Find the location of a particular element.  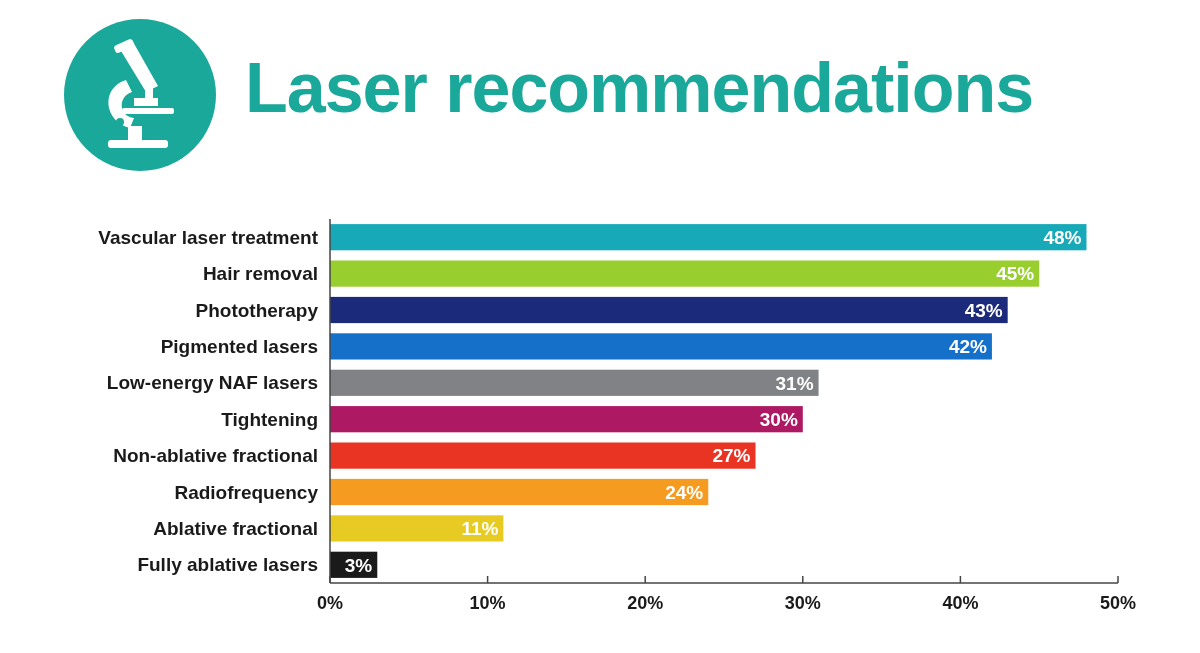

y-tick-label: Ablative fractional is located at coordinates (235, 529).